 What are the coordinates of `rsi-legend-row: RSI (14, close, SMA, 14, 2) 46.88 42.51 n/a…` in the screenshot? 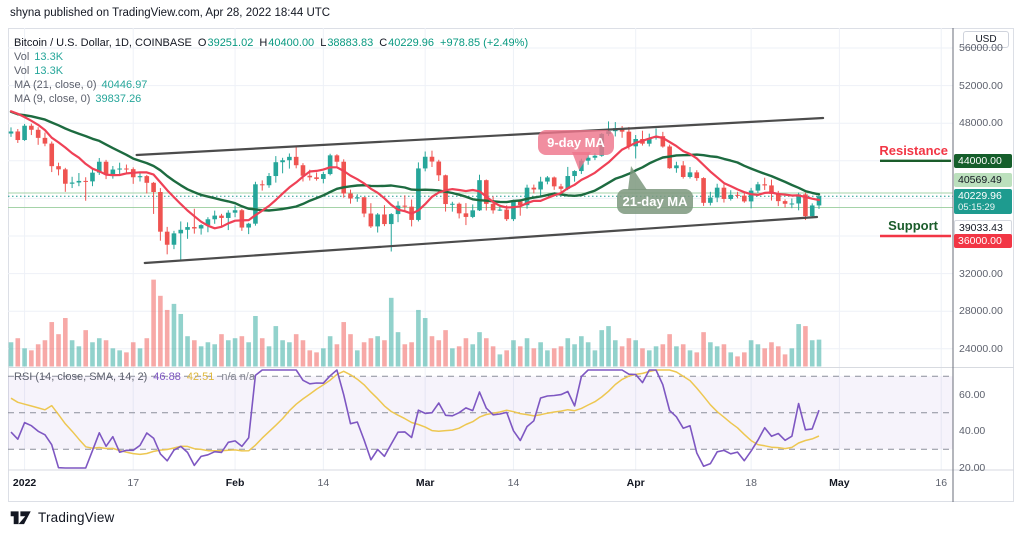 It's located at (134, 377).